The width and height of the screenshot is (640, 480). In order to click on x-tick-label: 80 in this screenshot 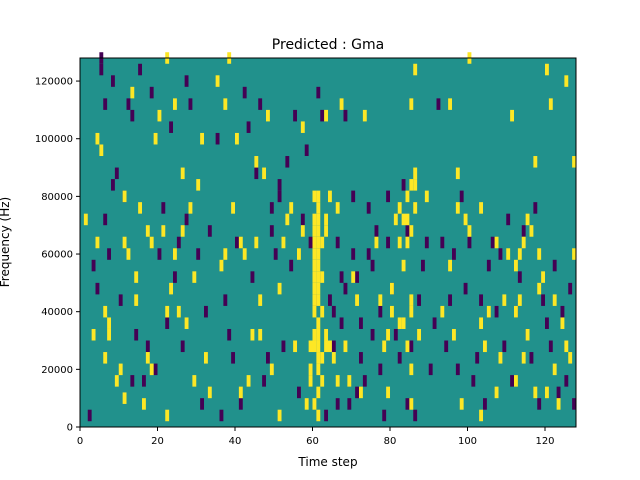, I will do `click(390, 441)`.